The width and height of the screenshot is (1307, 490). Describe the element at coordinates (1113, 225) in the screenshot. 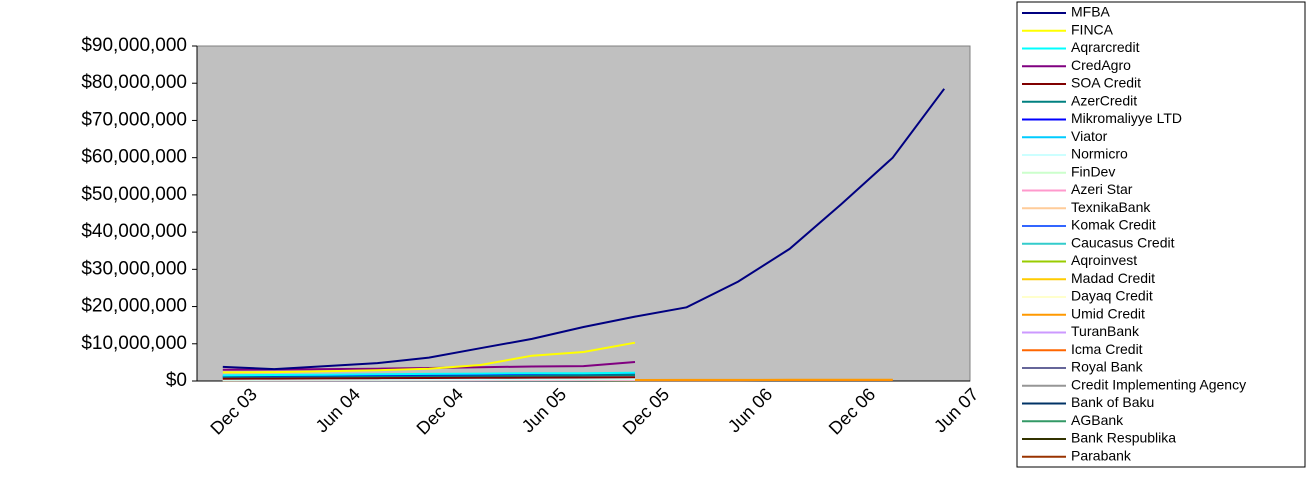

I see `legend-label: Komak Credit` at that location.